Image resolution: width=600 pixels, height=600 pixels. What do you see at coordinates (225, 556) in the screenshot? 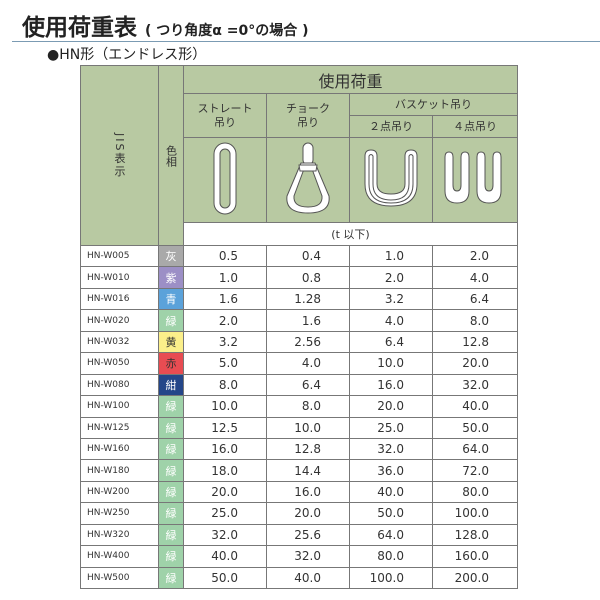
I see `load-straight: 40.0` at bounding box center [225, 556].